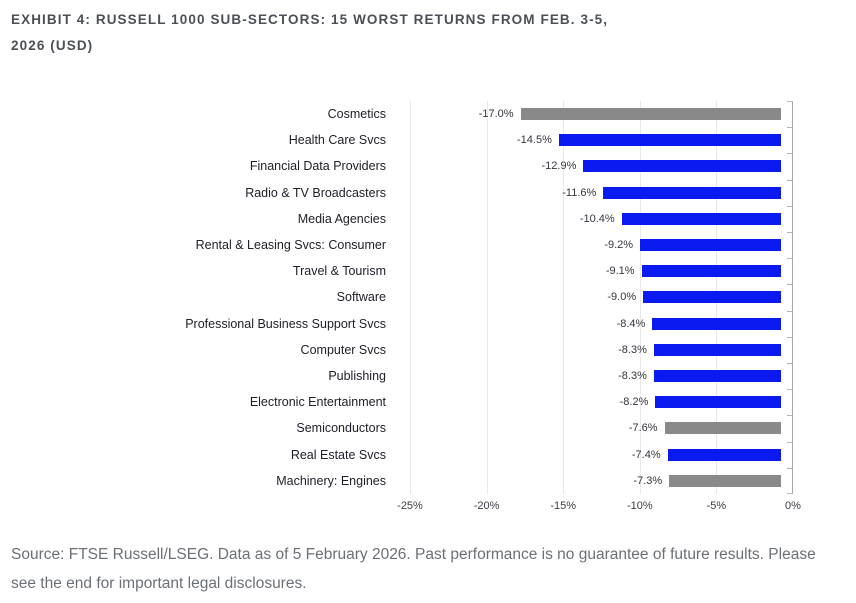  I want to click on category-label: Financial Data Providers, so click(317, 166).